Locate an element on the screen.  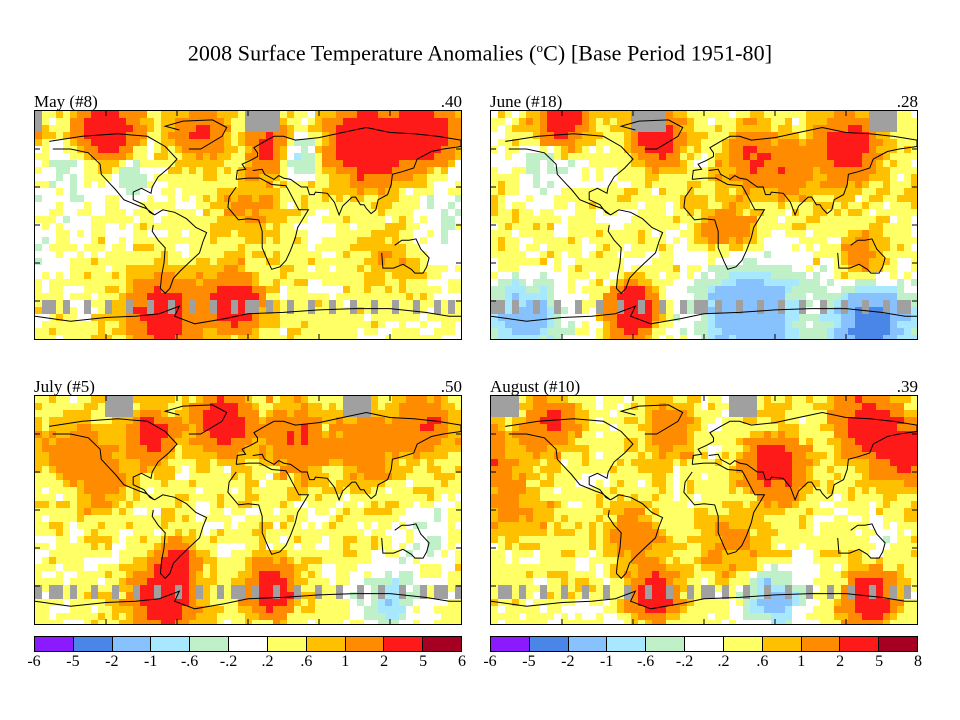
color-scale-left: -6 -5 -2 -1 -.6 -.2 .2 .6 1 2 5 6 is located at coordinates (246, 656).